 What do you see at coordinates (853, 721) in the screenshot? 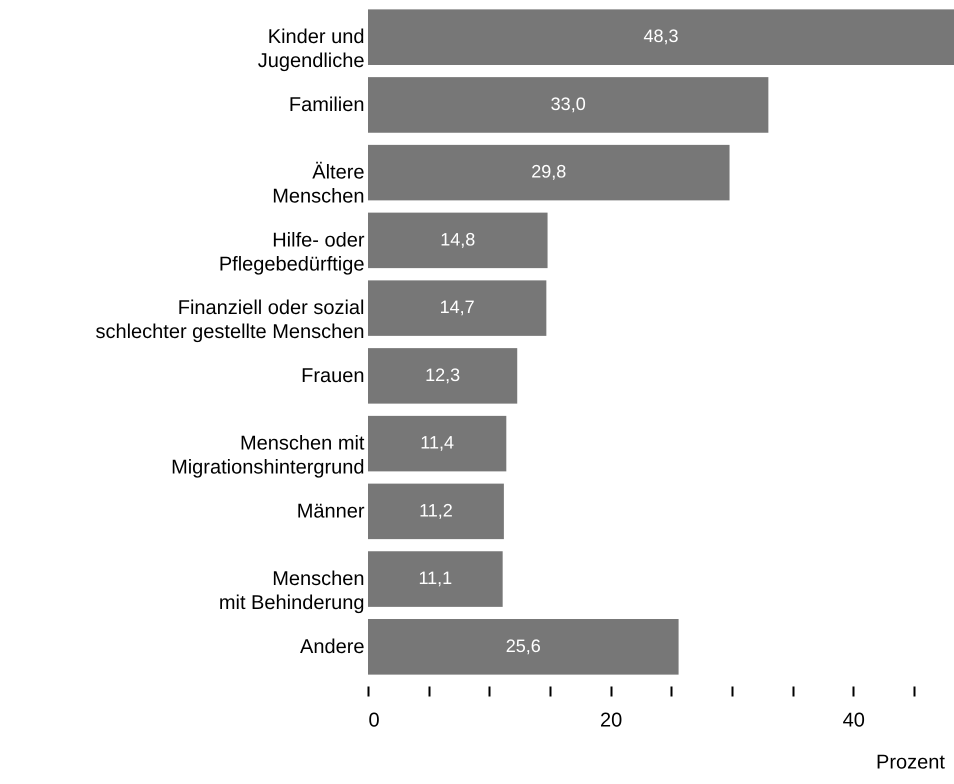
I see `x-tick-label: 40` at bounding box center [853, 721].